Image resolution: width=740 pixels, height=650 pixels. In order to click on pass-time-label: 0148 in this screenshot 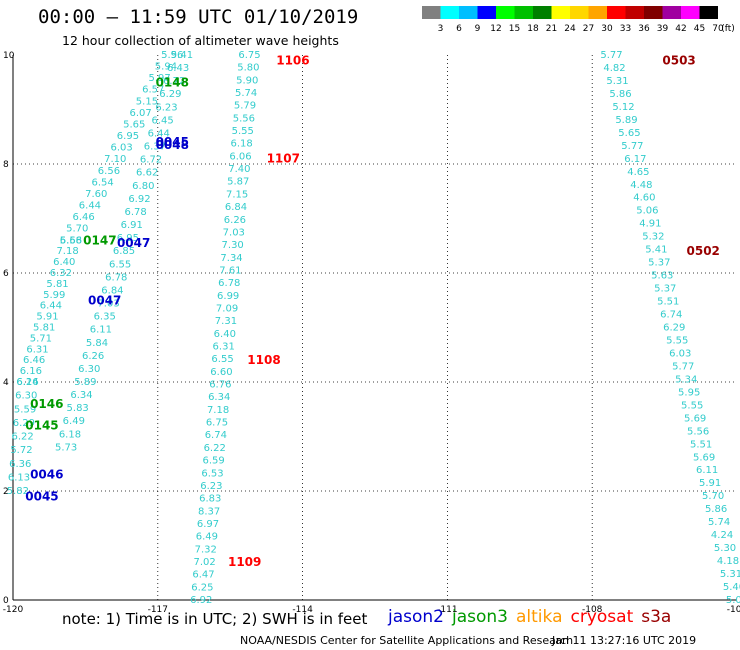, I will do `click(172, 82)`.